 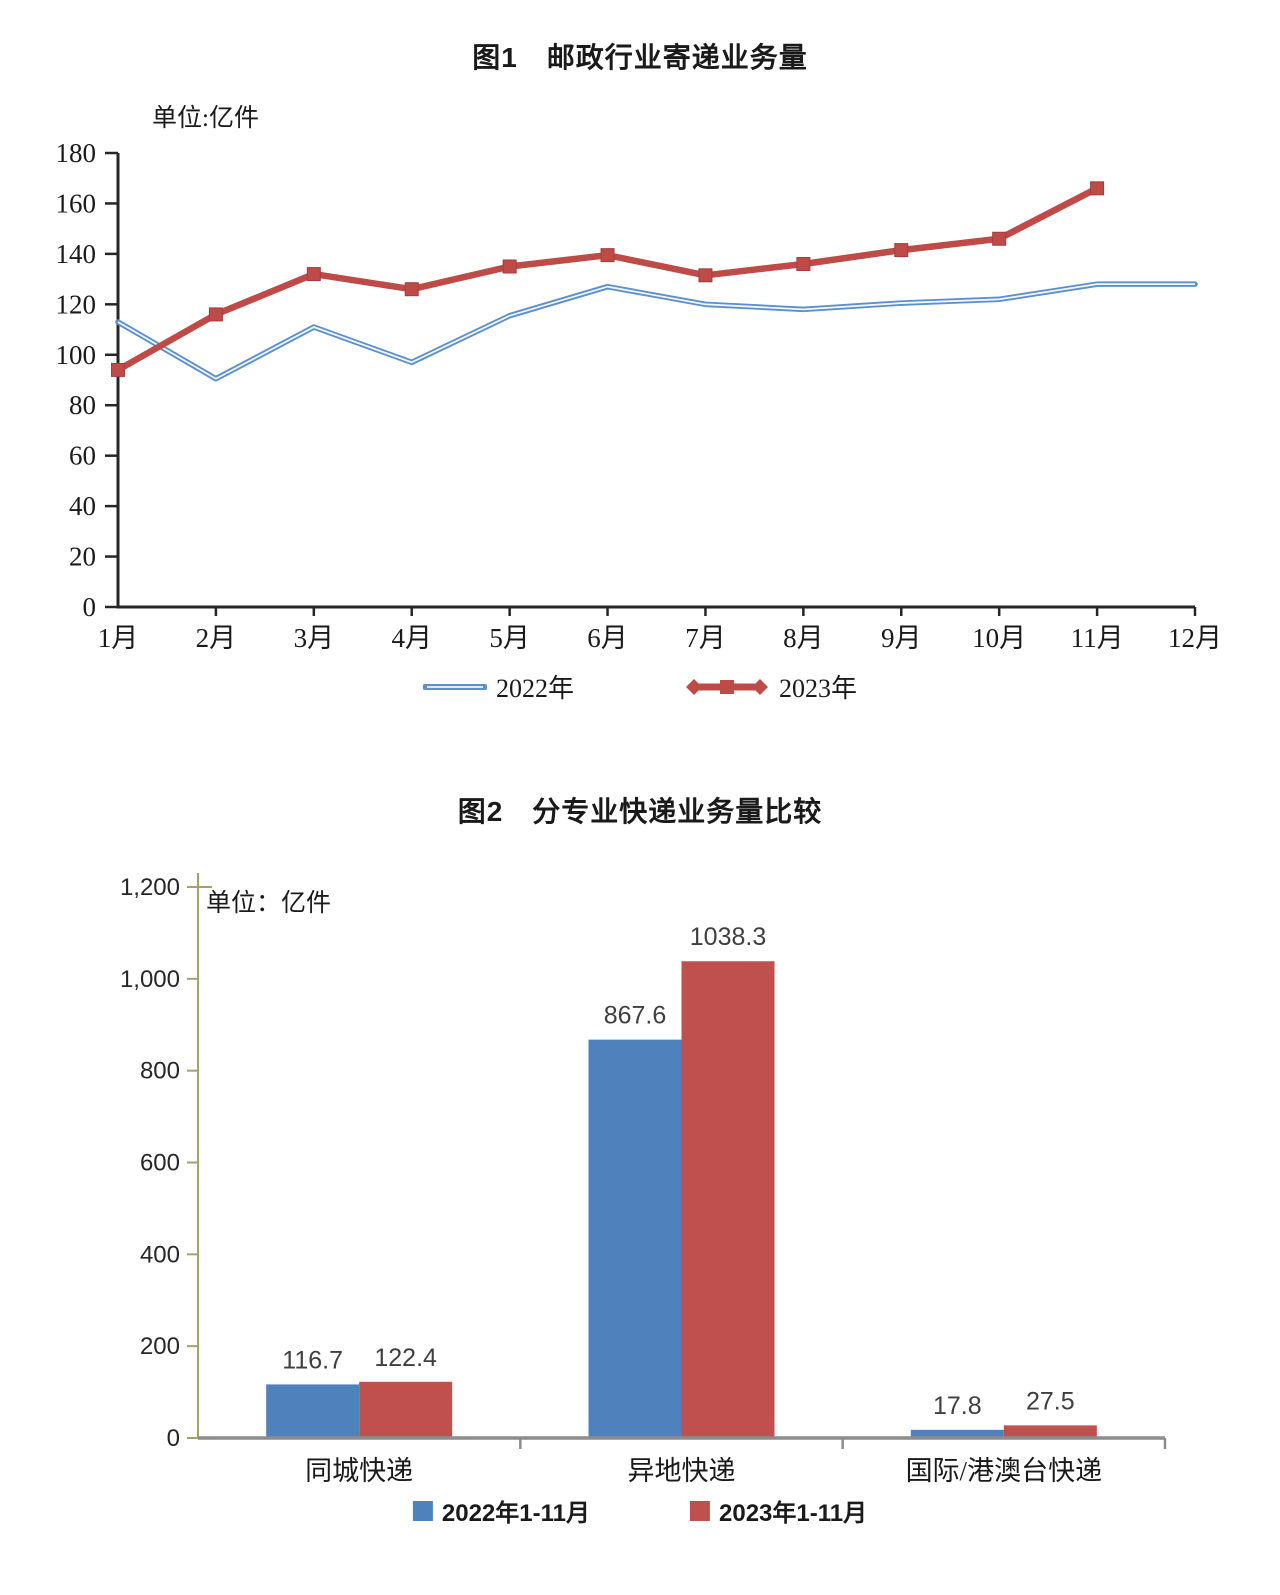 What do you see at coordinates (76, 254) in the screenshot?
I see `y-tick-label: 140` at bounding box center [76, 254].